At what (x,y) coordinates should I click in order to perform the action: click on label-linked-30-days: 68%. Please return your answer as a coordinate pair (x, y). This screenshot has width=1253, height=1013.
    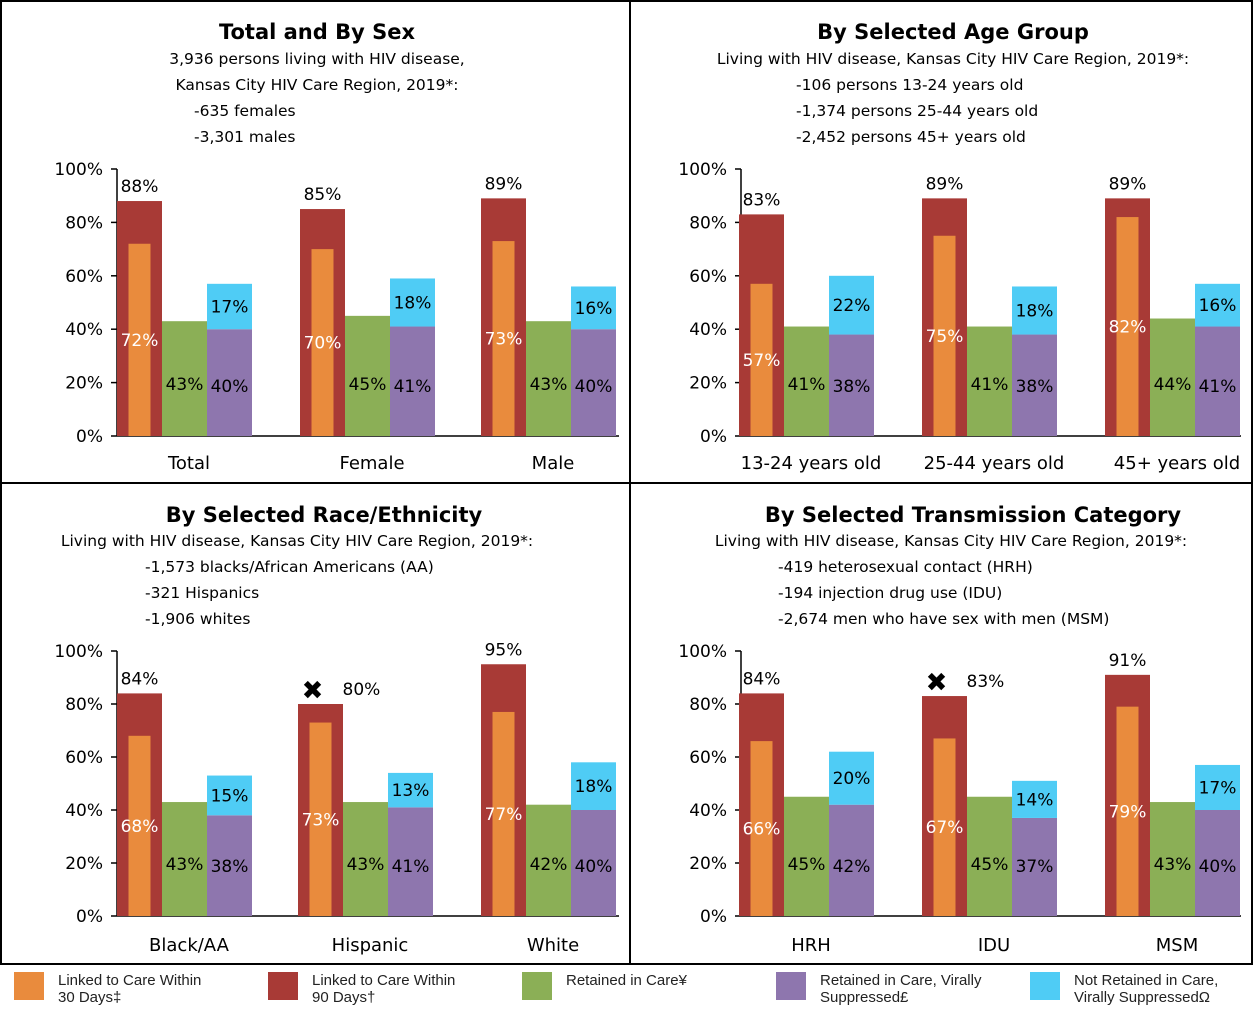
    Looking at the image, I should click on (140, 827).